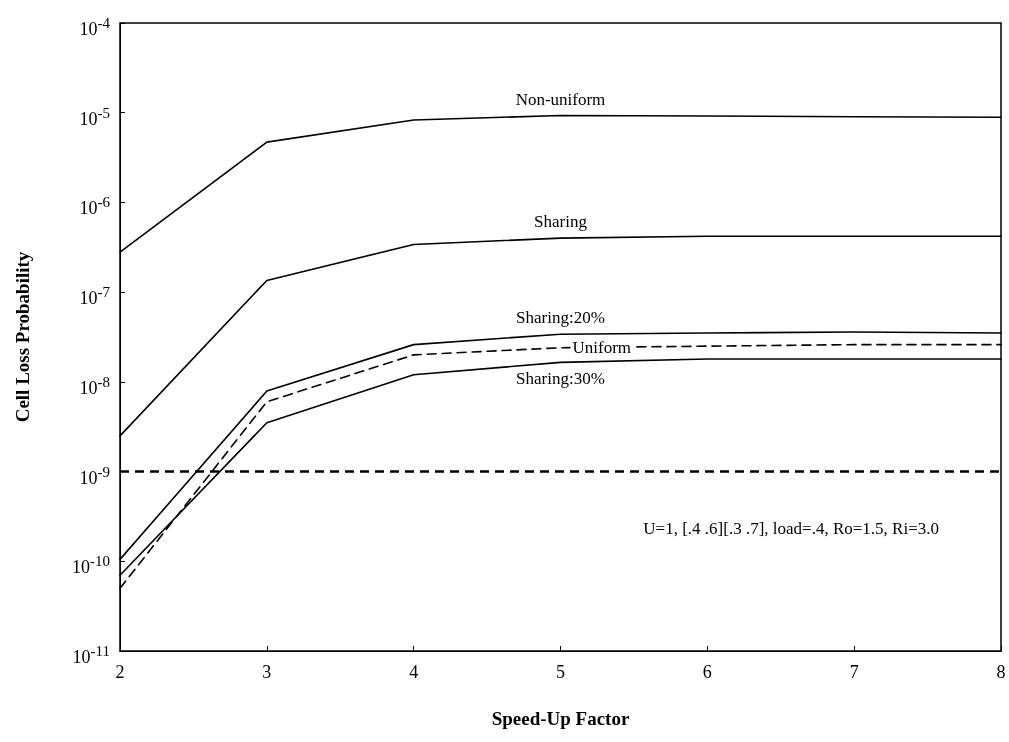 This screenshot has height=742, width=1009. Describe the element at coordinates (560, 379) in the screenshot. I see `series-label: Sharing:30%` at that location.